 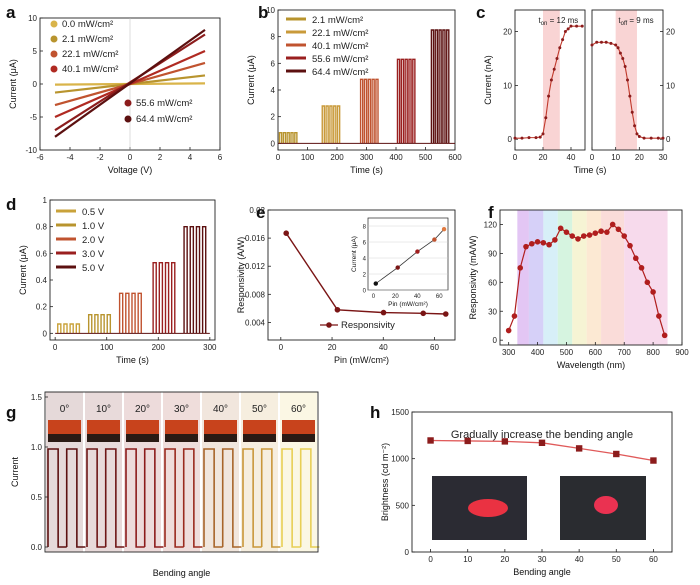 What do you see at coordinates (616, 559) in the screenshot?
I see `panel-h-xtick-label: 50` at bounding box center [616, 559].